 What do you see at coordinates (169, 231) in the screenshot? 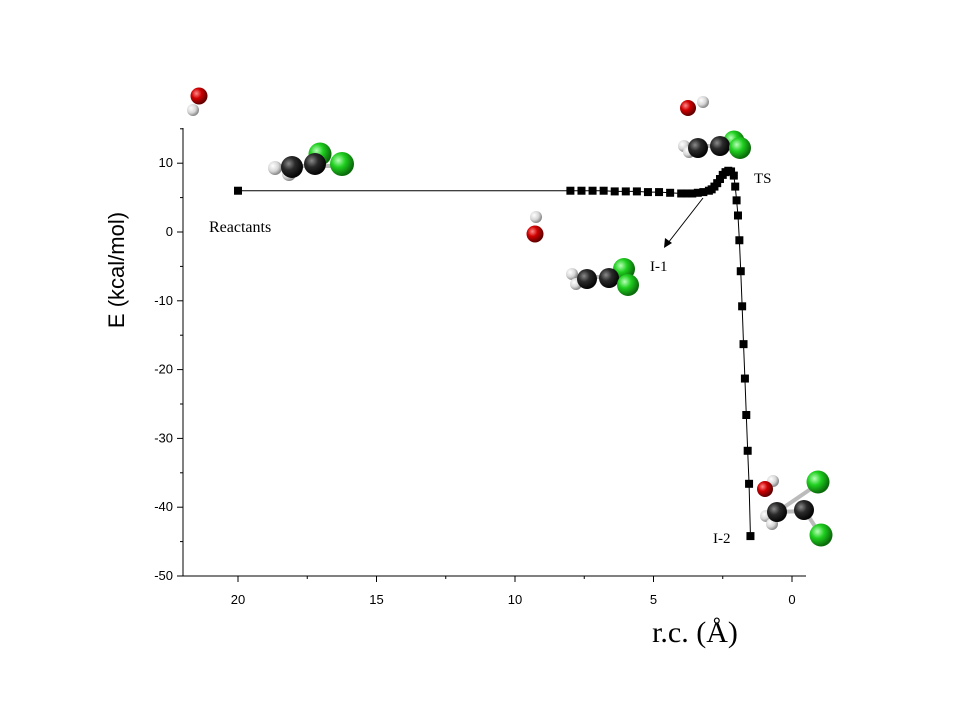
I see `y-tick-label: 0` at bounding box center [169, 231].